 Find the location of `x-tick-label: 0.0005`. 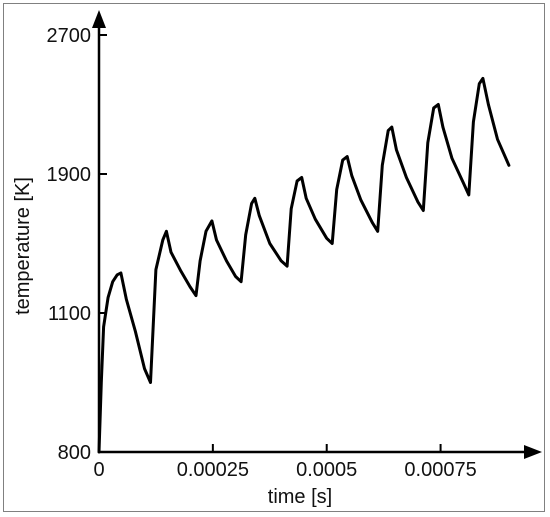

x-tick-label: 0.0005 is located at coordinates (326, 470).